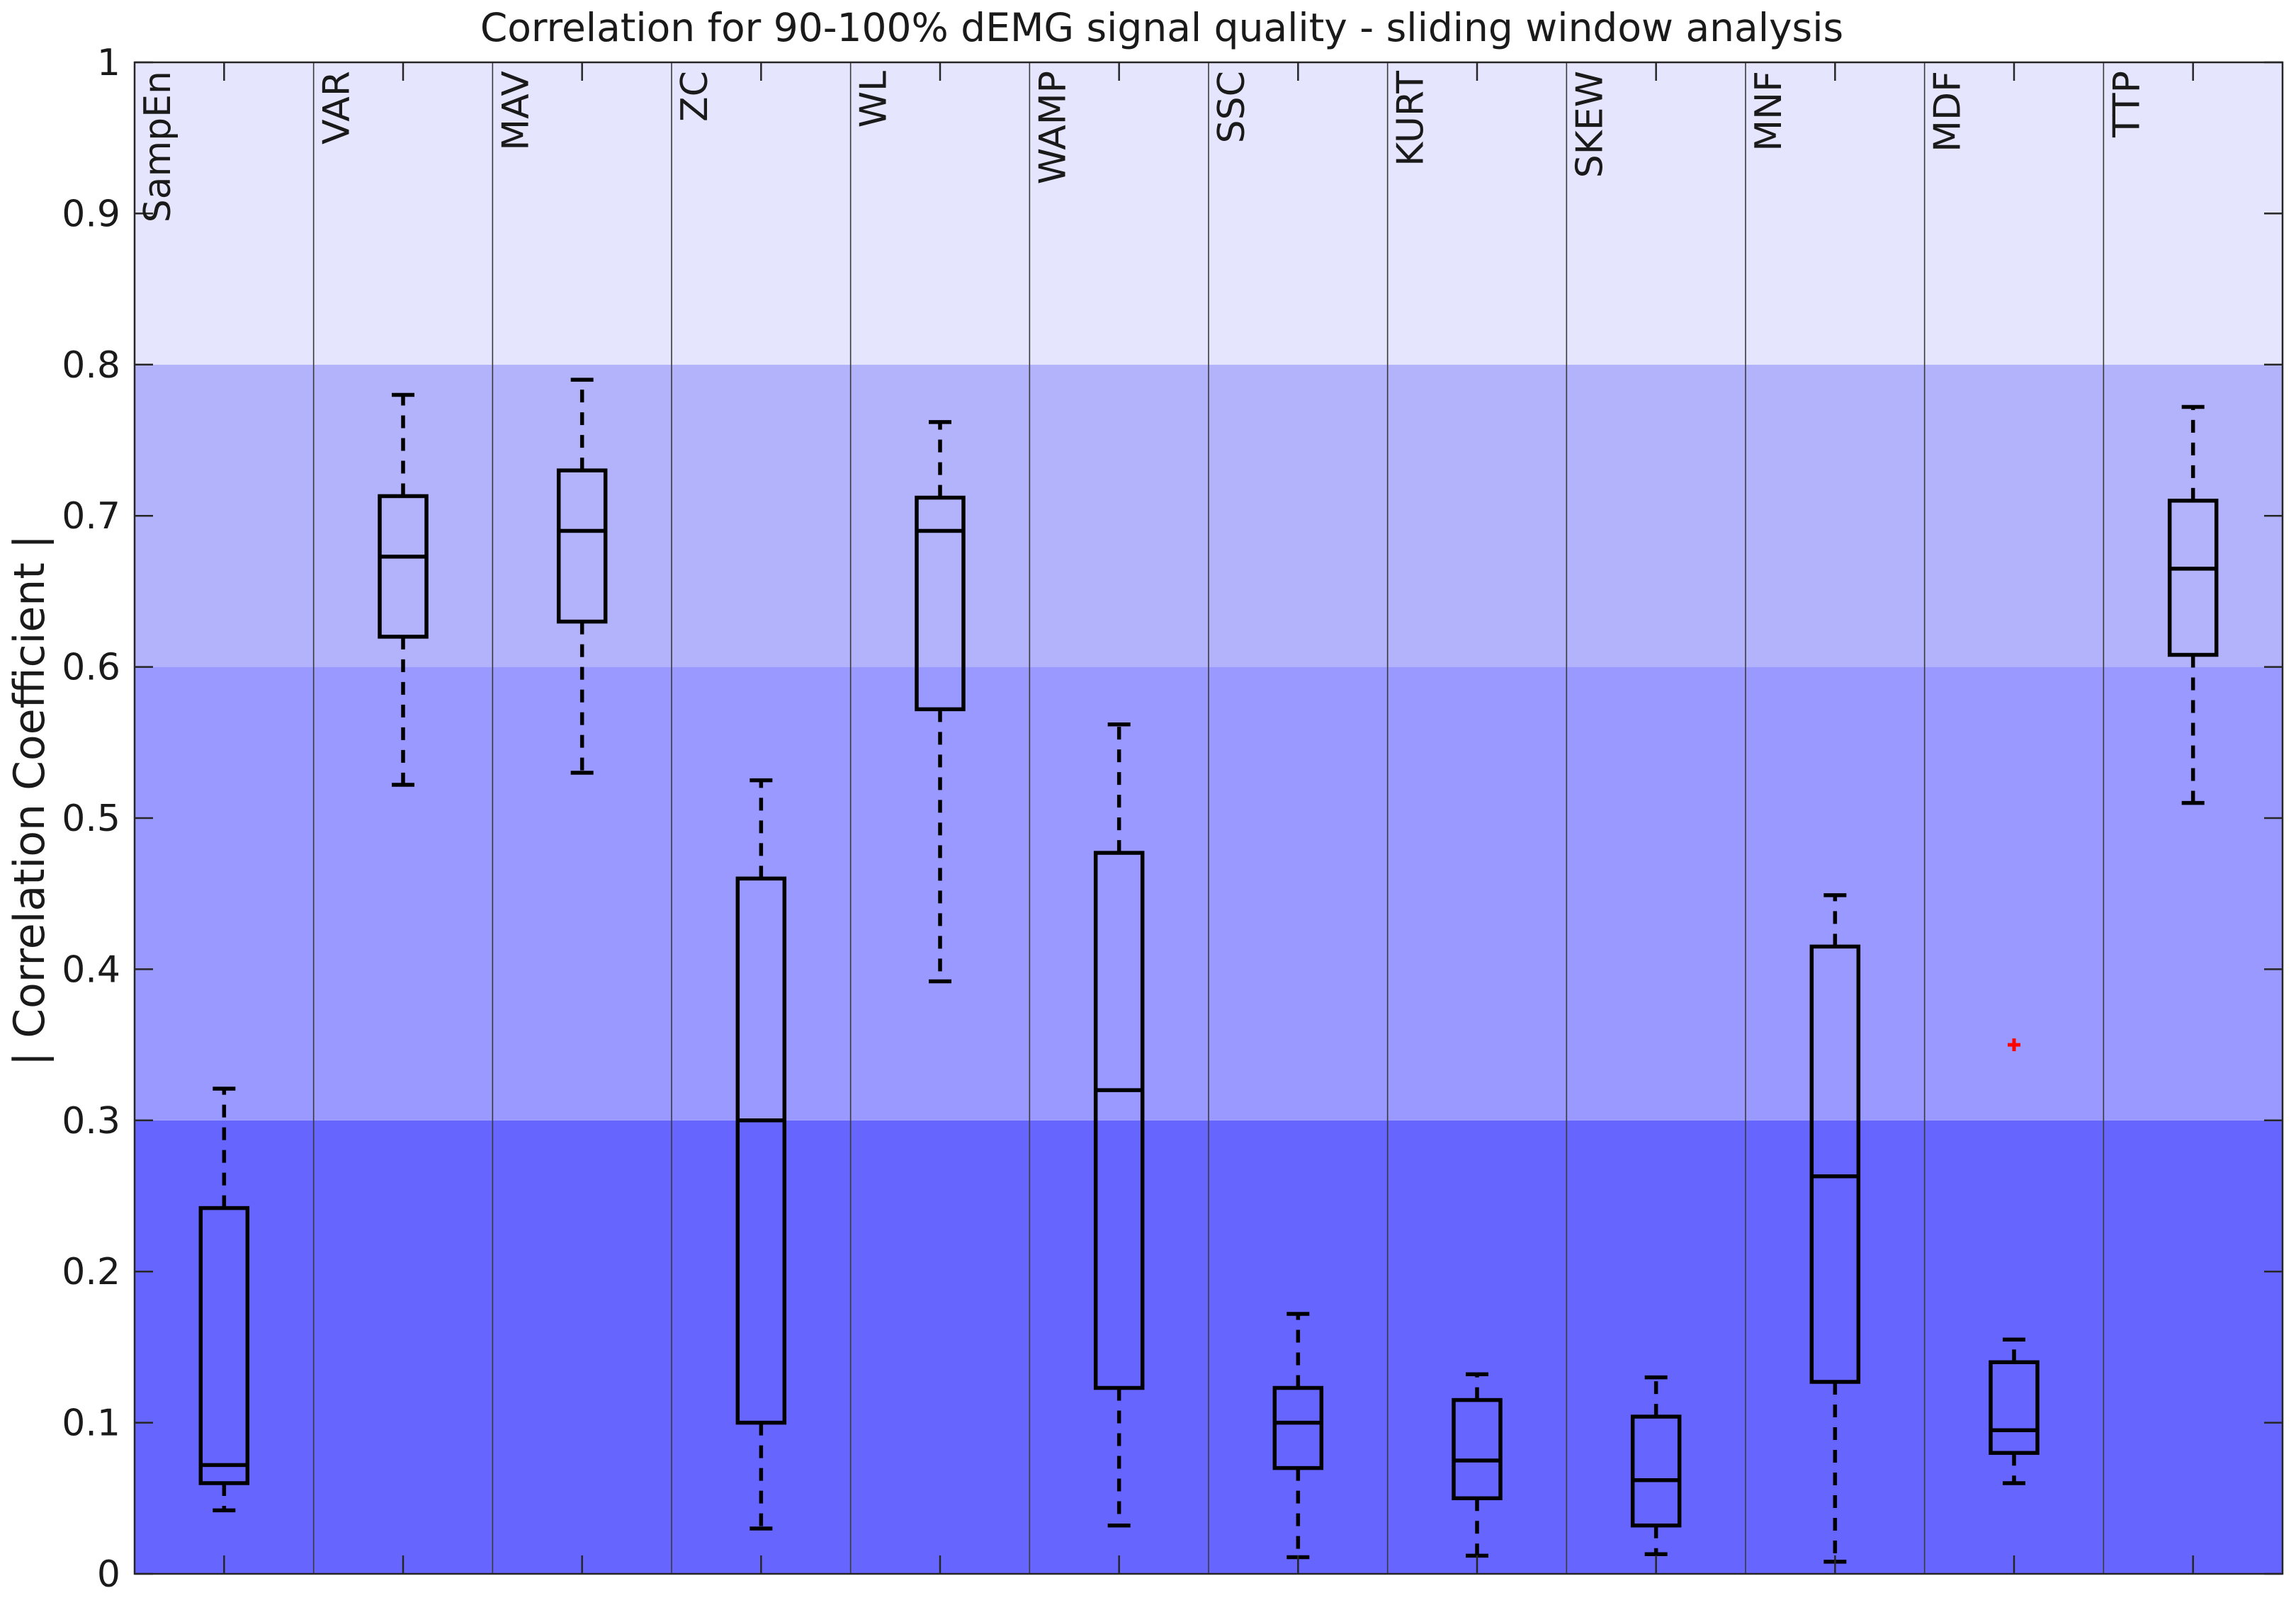 This screenshot has height=1605, width=2296. What do you see at coordinates (695, 96) in the screenshot?
I see `category-label-zc: ZC` at bounding box center [695, 96].